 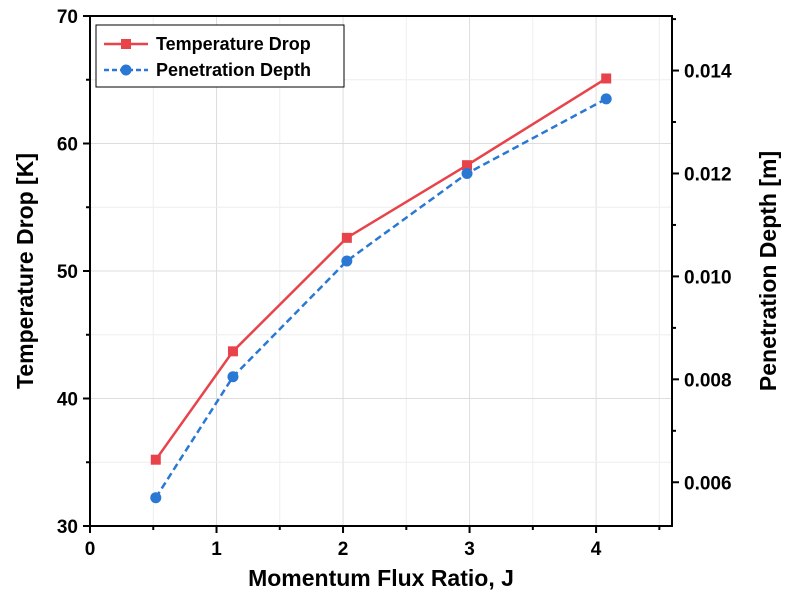 What do you see at coordinates (67, 400) in the screenshot?
I see `y-left-tick-label: 40` at bounding box center [67, 400].